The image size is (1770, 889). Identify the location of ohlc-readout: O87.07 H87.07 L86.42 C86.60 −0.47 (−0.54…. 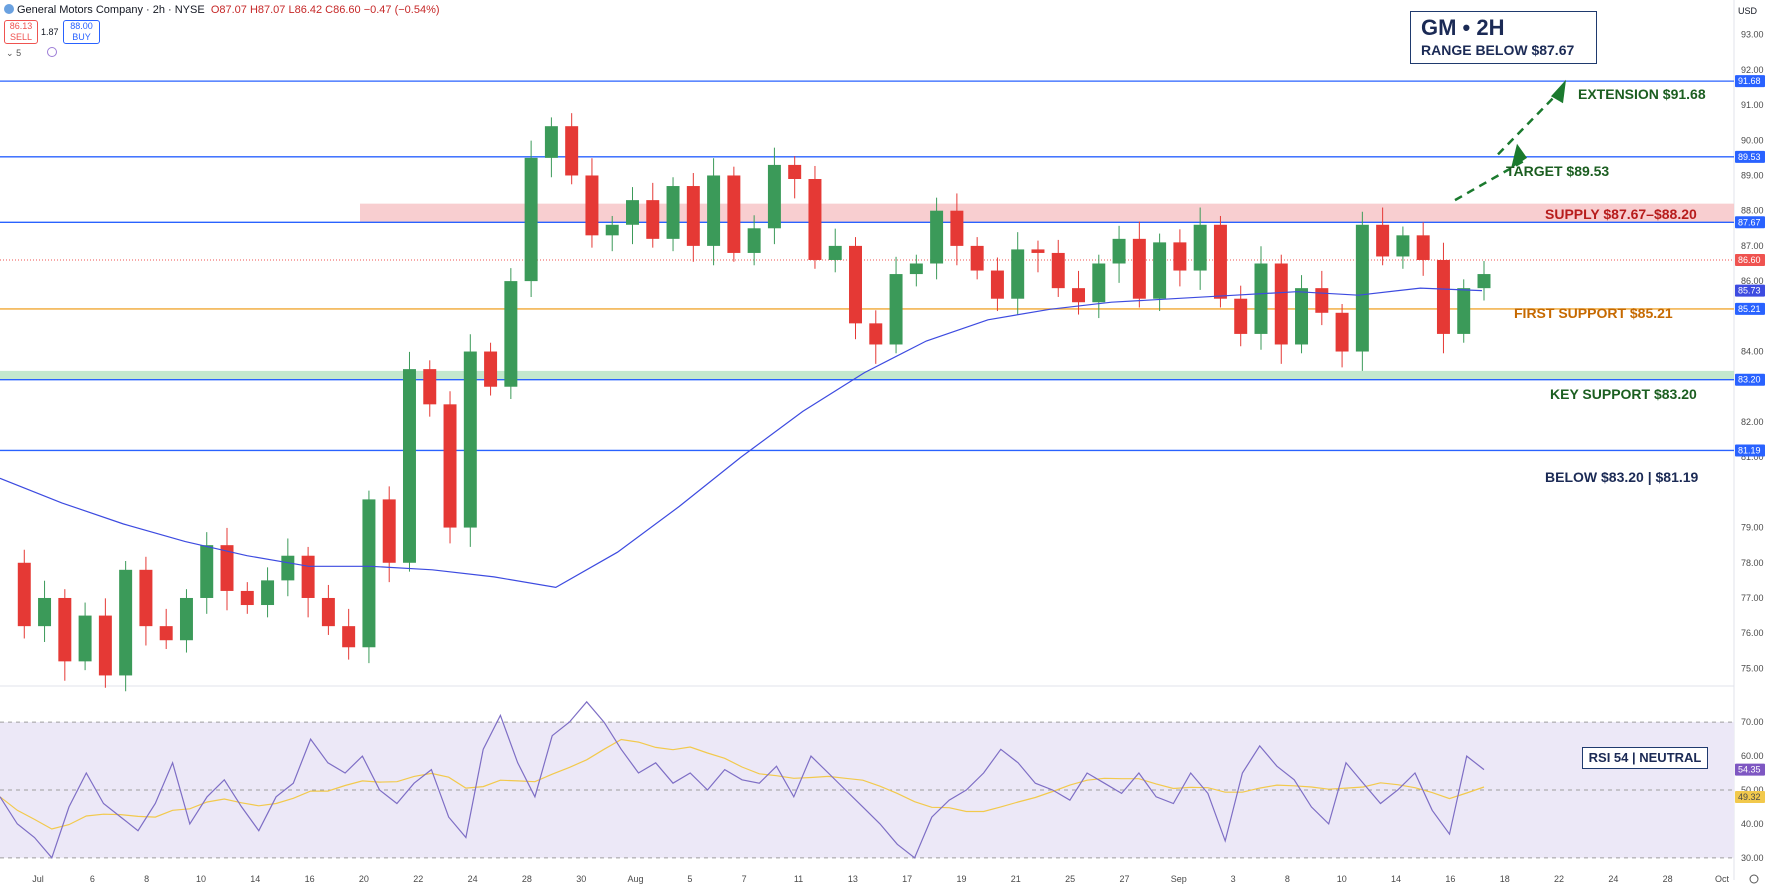
(325, 10).